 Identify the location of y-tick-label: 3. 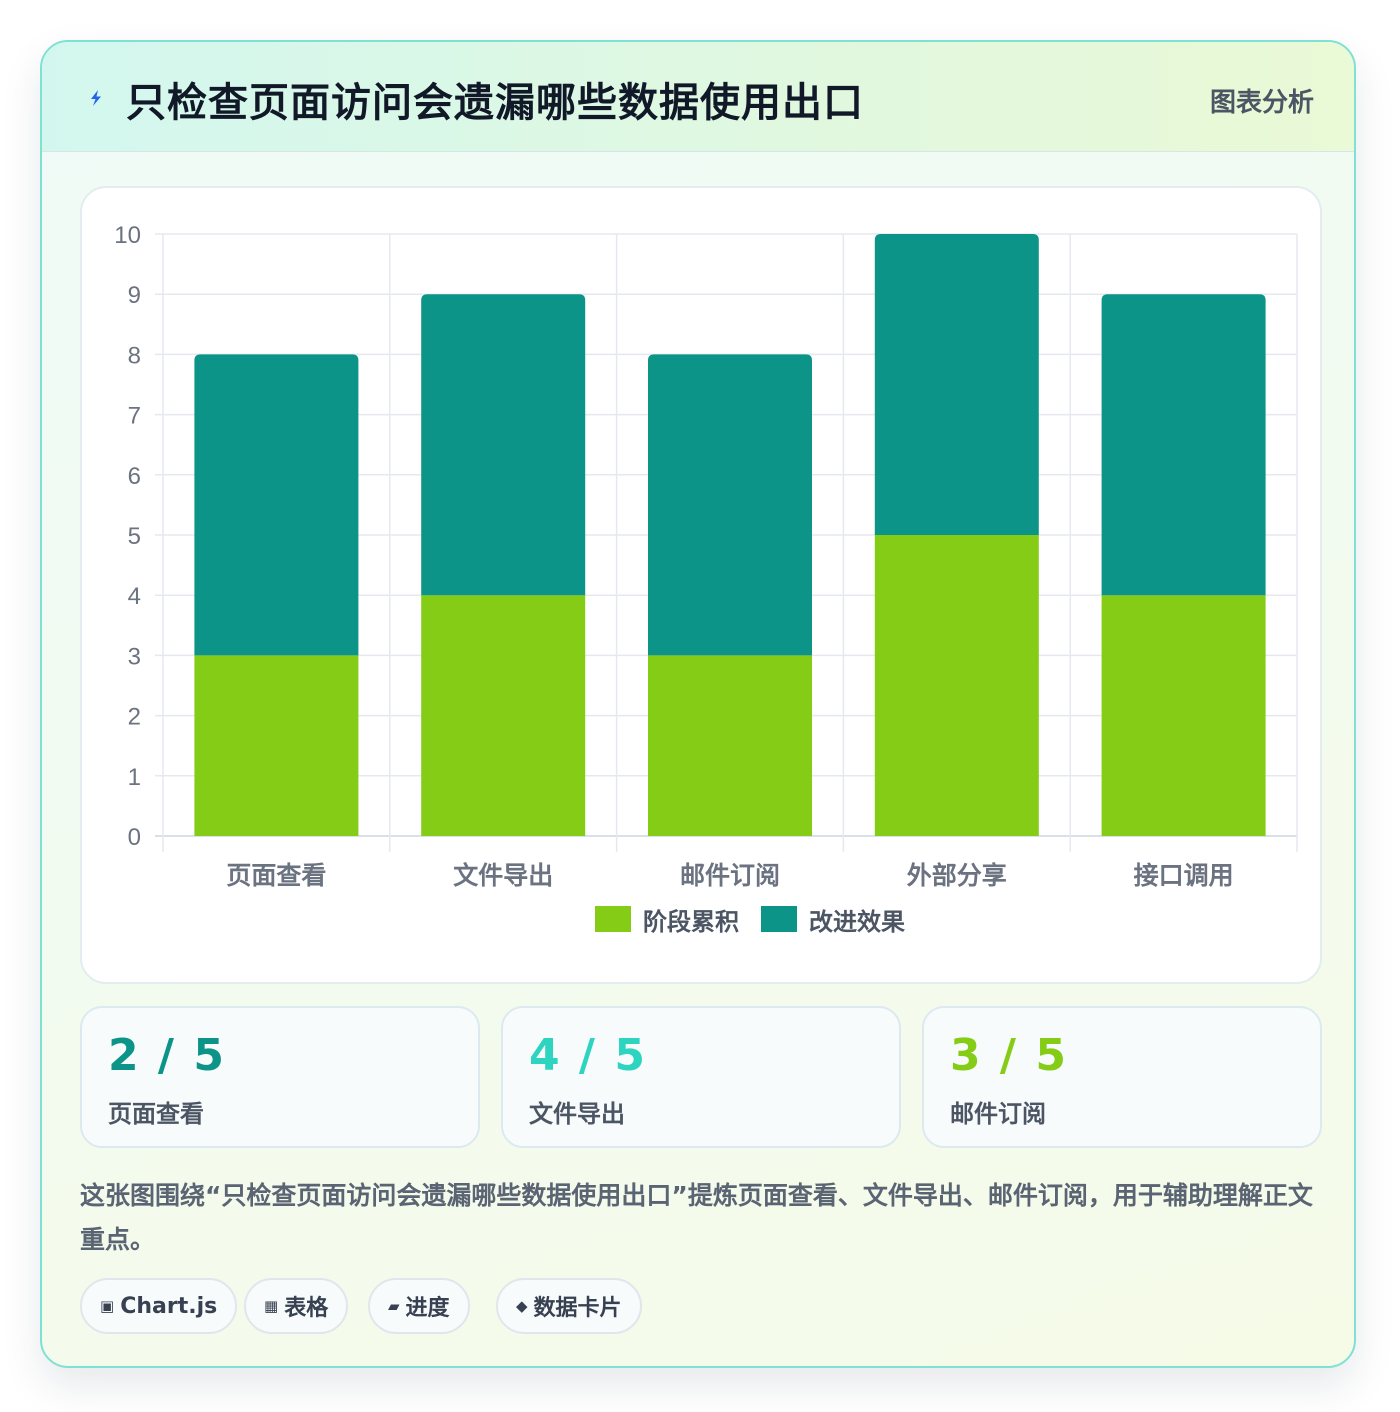
(134, 656).